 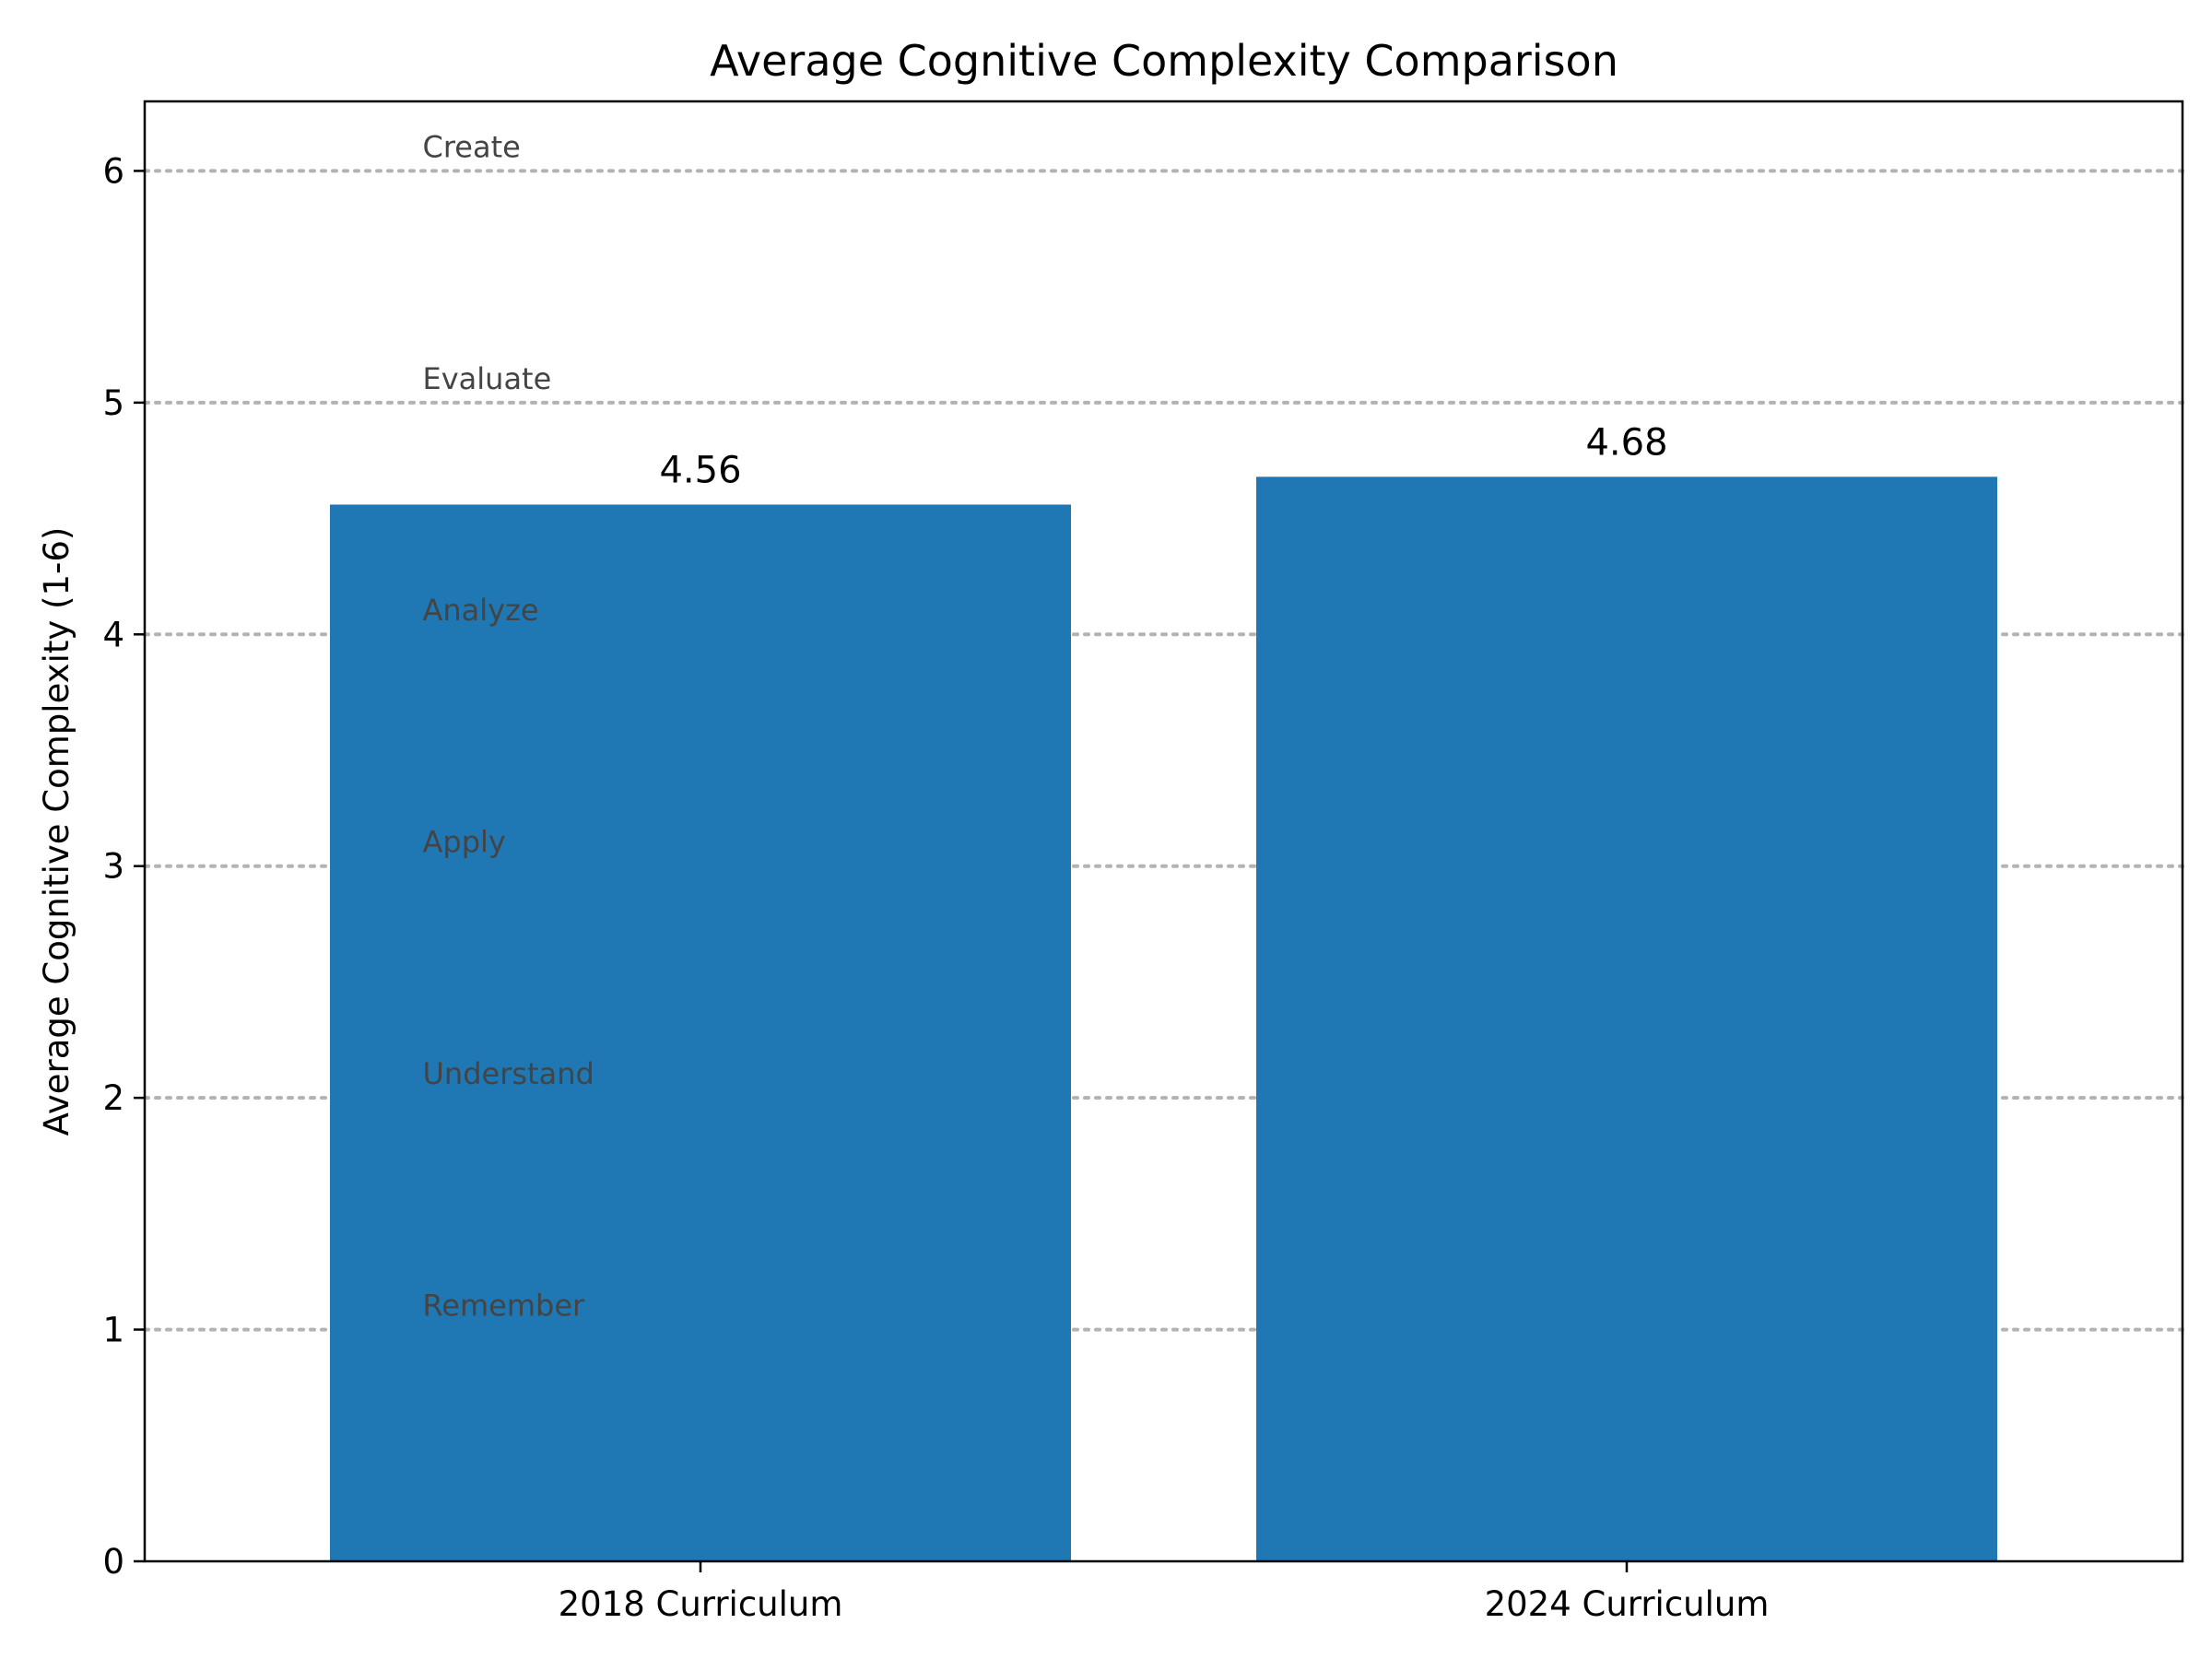 What do you see at coordinates (113, 634) in the screenshot?
I see `y-tick-label-4: 4` at bounding box center [113, 634].